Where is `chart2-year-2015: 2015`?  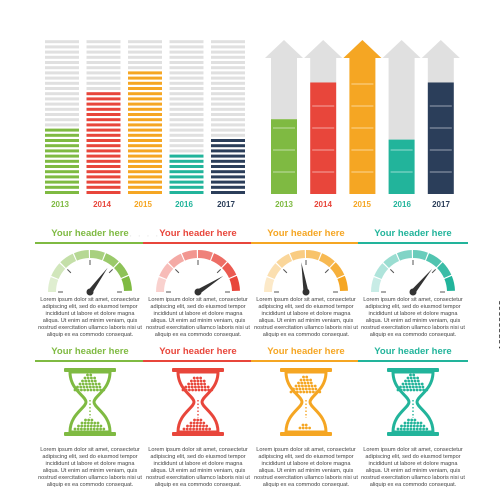 chart2-year-2015: 2015 is located at coordinates (362, 204).